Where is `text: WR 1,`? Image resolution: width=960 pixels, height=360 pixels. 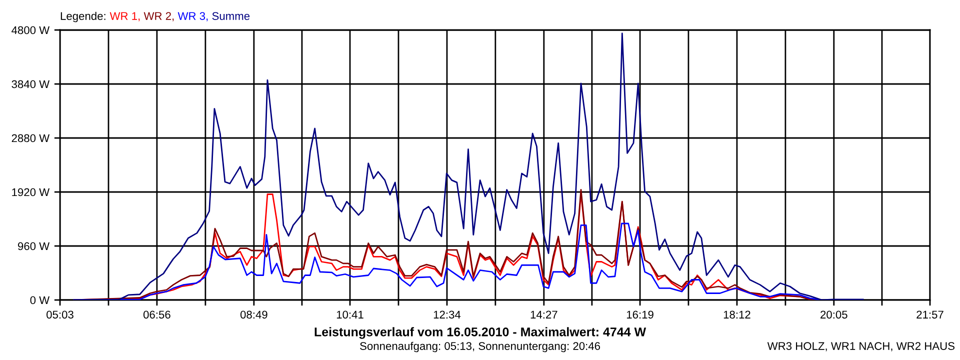
text: WR 1, is located at coordinates (125, 17).